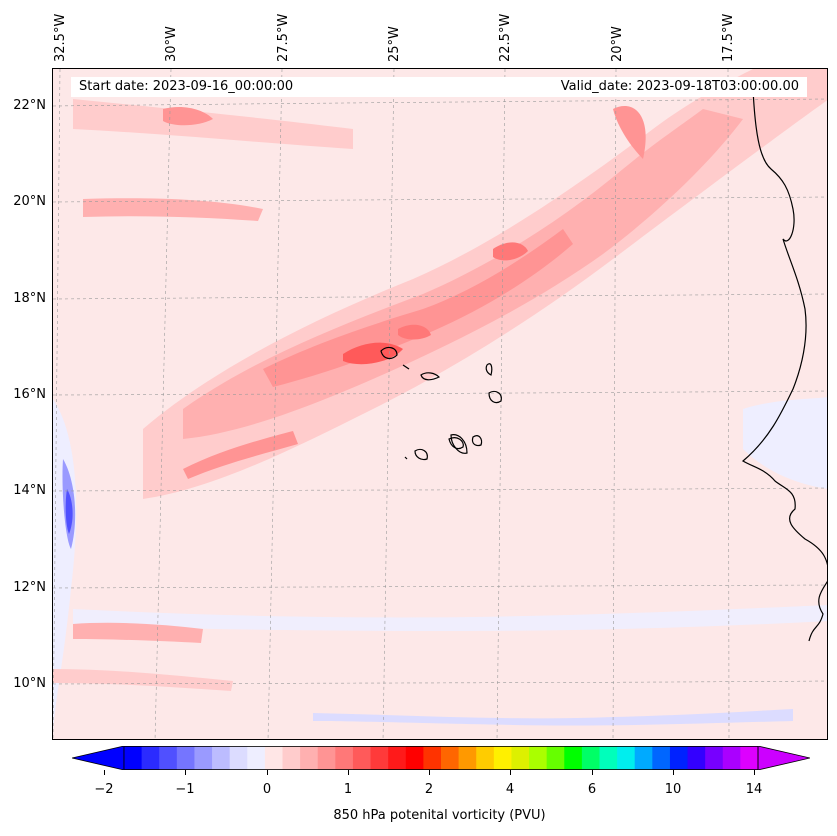  I want to click on gridline-lon-17-5w, so click(728, 404).